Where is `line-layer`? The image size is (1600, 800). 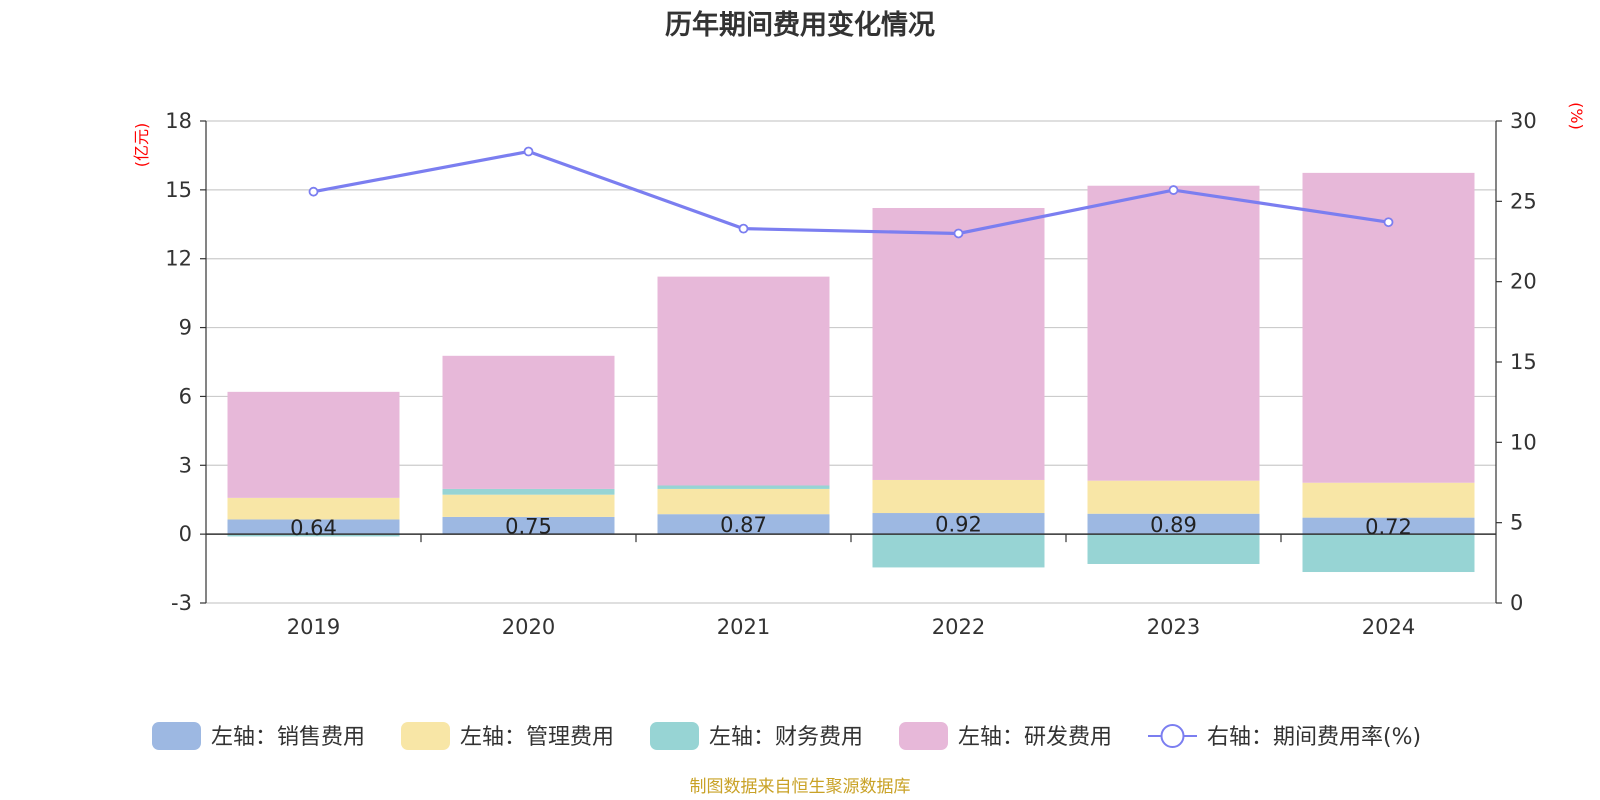
line-layer is located at coordinates (851, 192).